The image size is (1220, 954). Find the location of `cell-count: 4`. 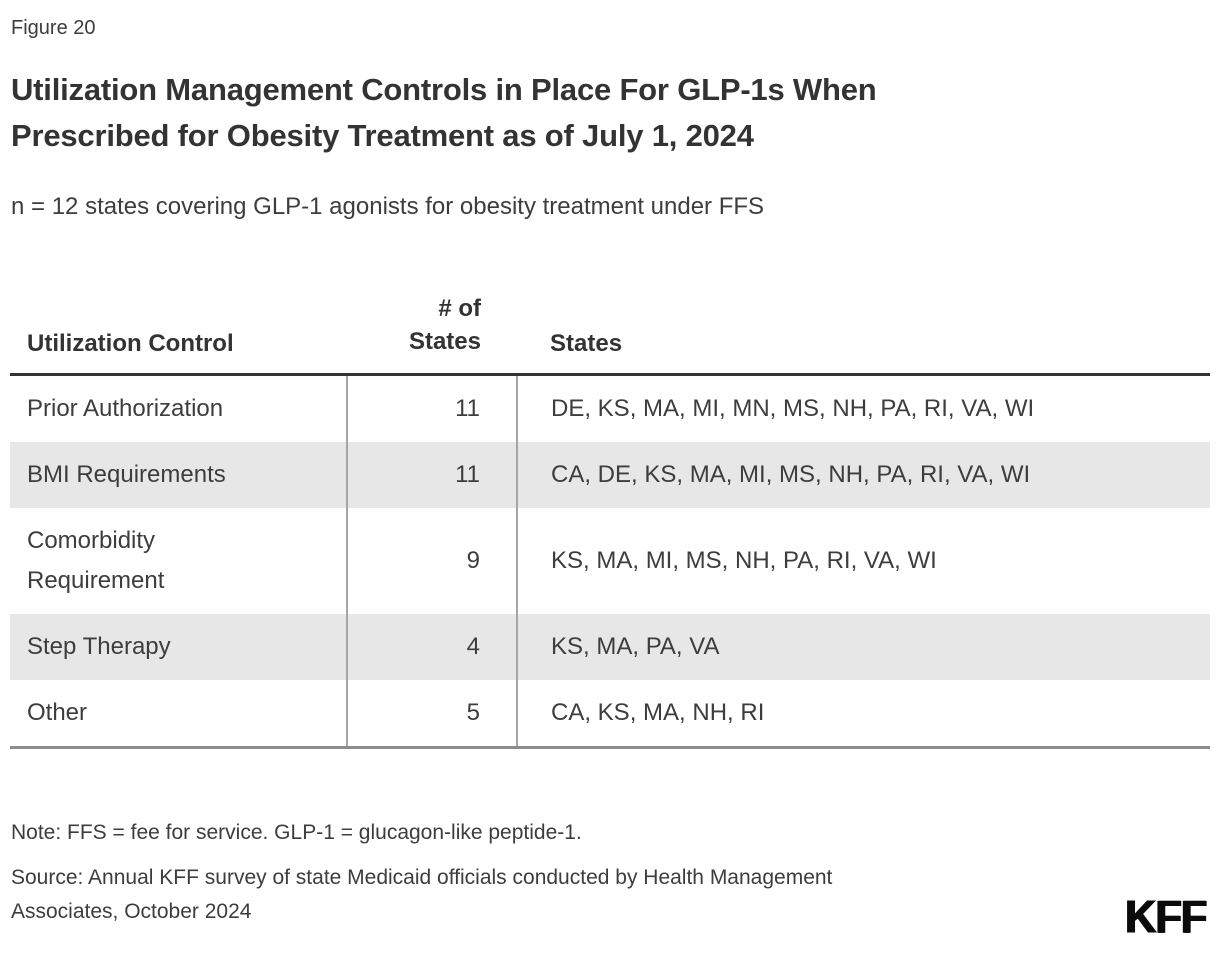

cell-count: 4 is located at coordinates (431, 647).